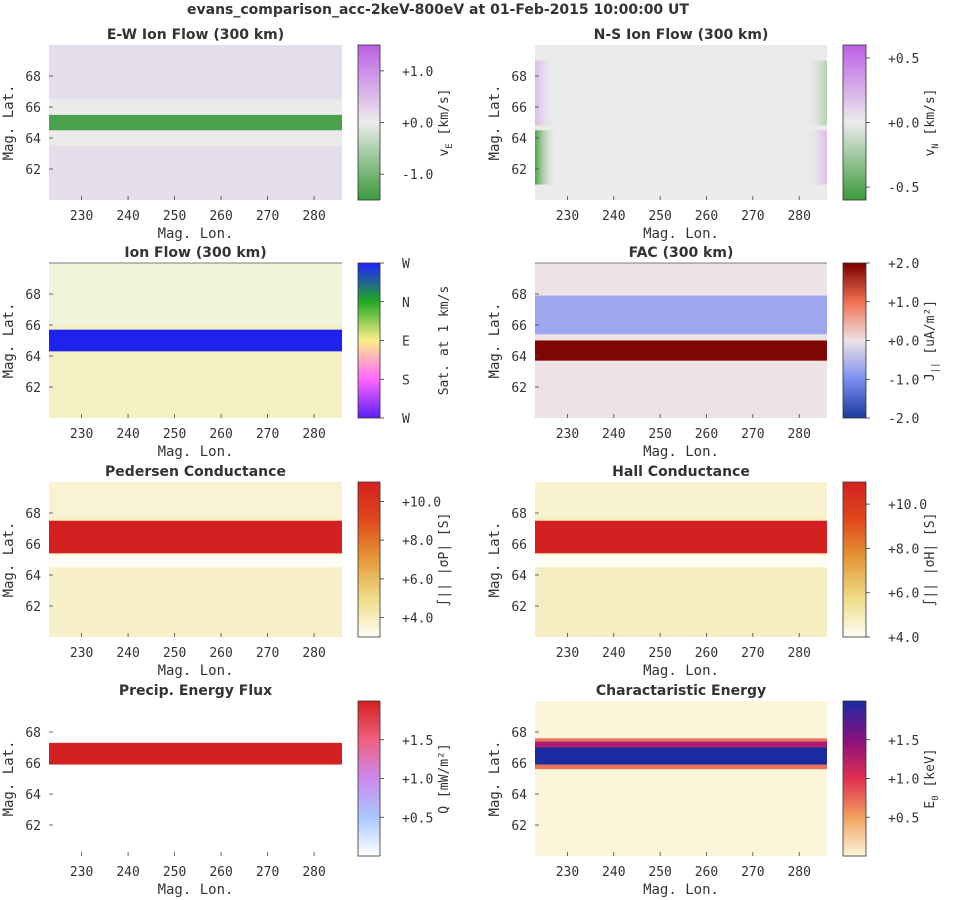 The image size is (975, 900). What do you see at coordinates (406, 380) in the screenshot?
I see `colorbar-tick-label: S` at bounding box center [406, 380].